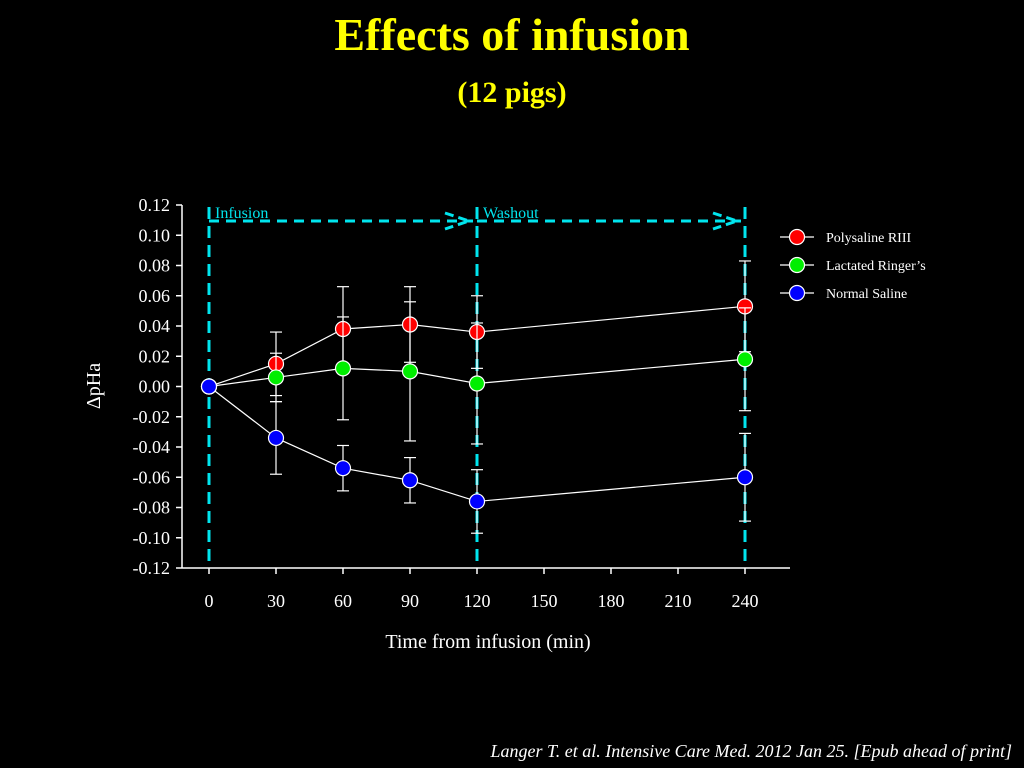 The height and width of the screenshot is (768, 1024). What do you see at coordinates (155, 266) in the screenshot?
I see `y-tick-label: 0.08` at bounding box center [155, 266].